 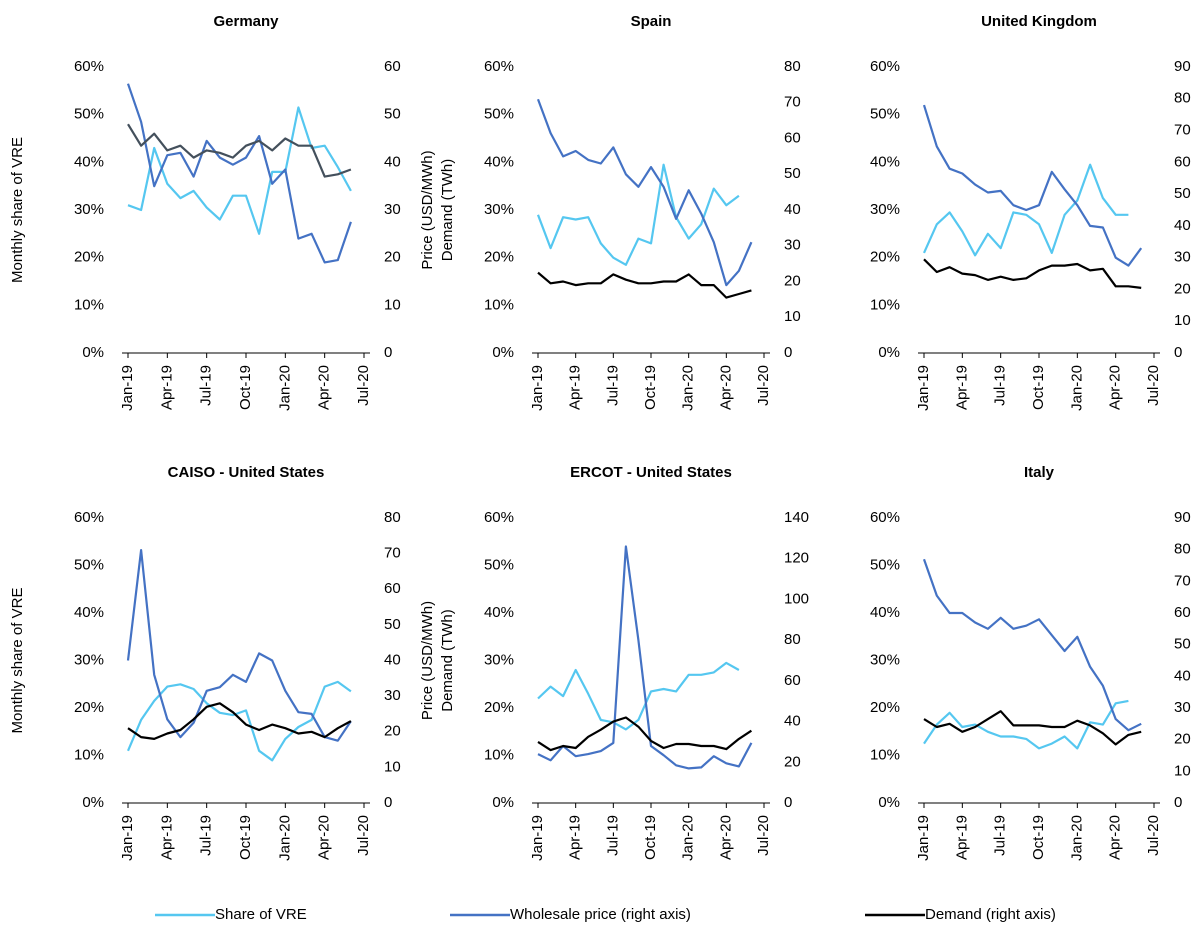 I want to click on chart-title: Italy, so click(x=1039, y=472).